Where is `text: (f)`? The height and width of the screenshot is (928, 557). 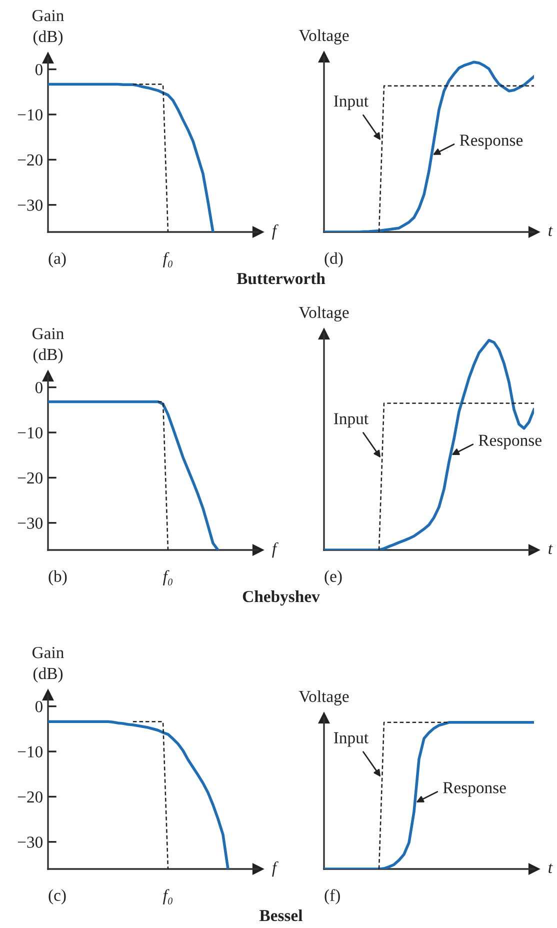 text: (f) is located at coordinates (332, 896).